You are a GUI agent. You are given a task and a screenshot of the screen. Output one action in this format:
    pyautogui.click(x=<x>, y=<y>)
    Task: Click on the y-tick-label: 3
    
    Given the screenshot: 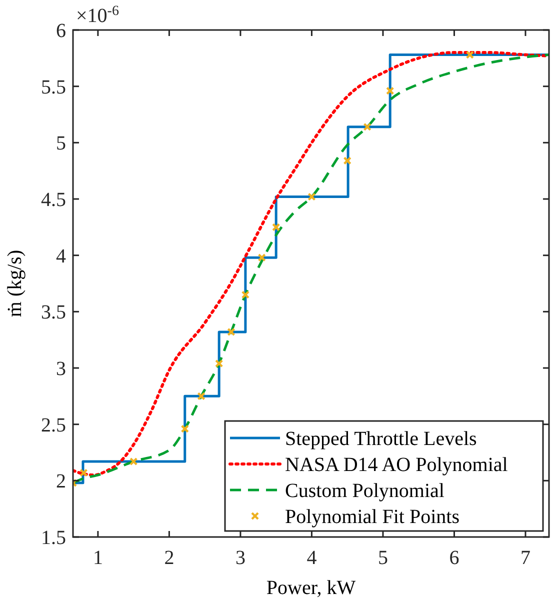 What is the action you would take?
    pyautogui.click(x=61, y=369)
    